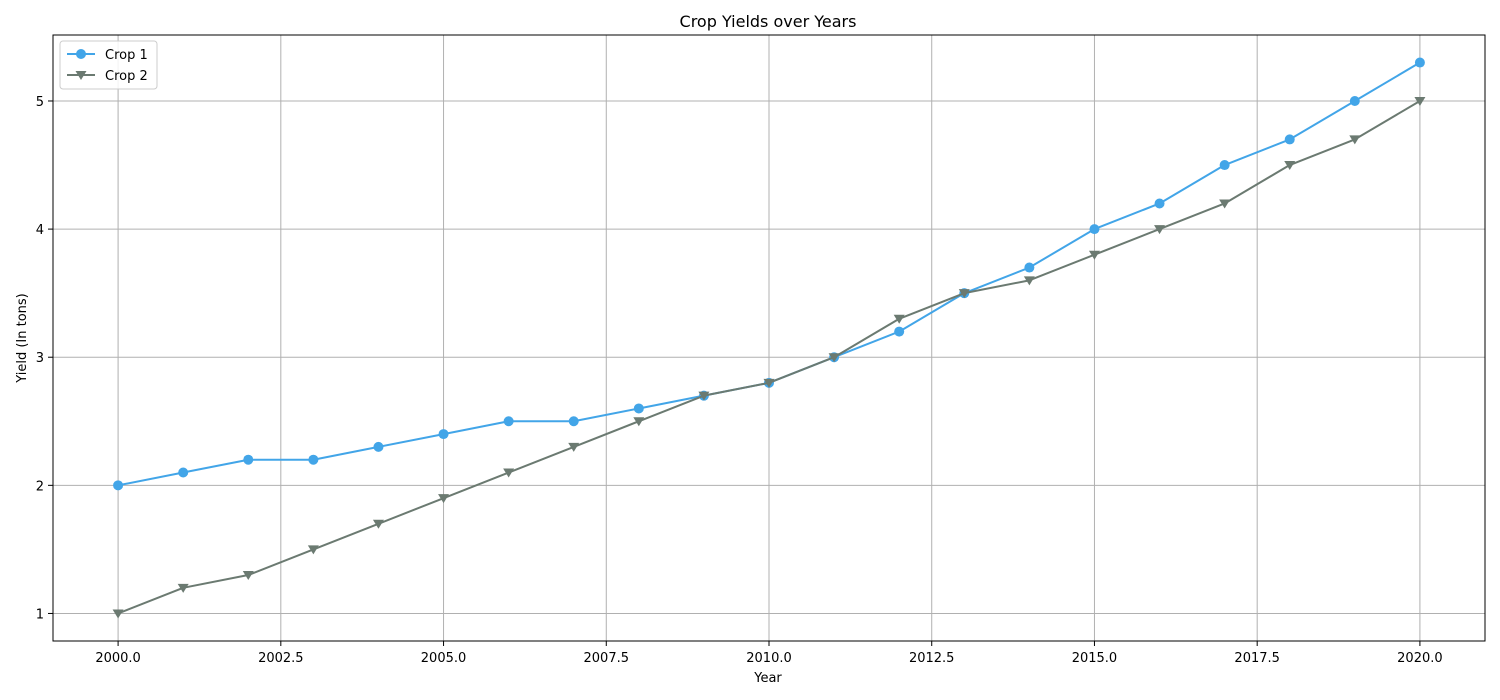  Describe the element at coordinates (108, 65) in the screenshot. I see `legend: Crop 1 Crop 2` at that location.